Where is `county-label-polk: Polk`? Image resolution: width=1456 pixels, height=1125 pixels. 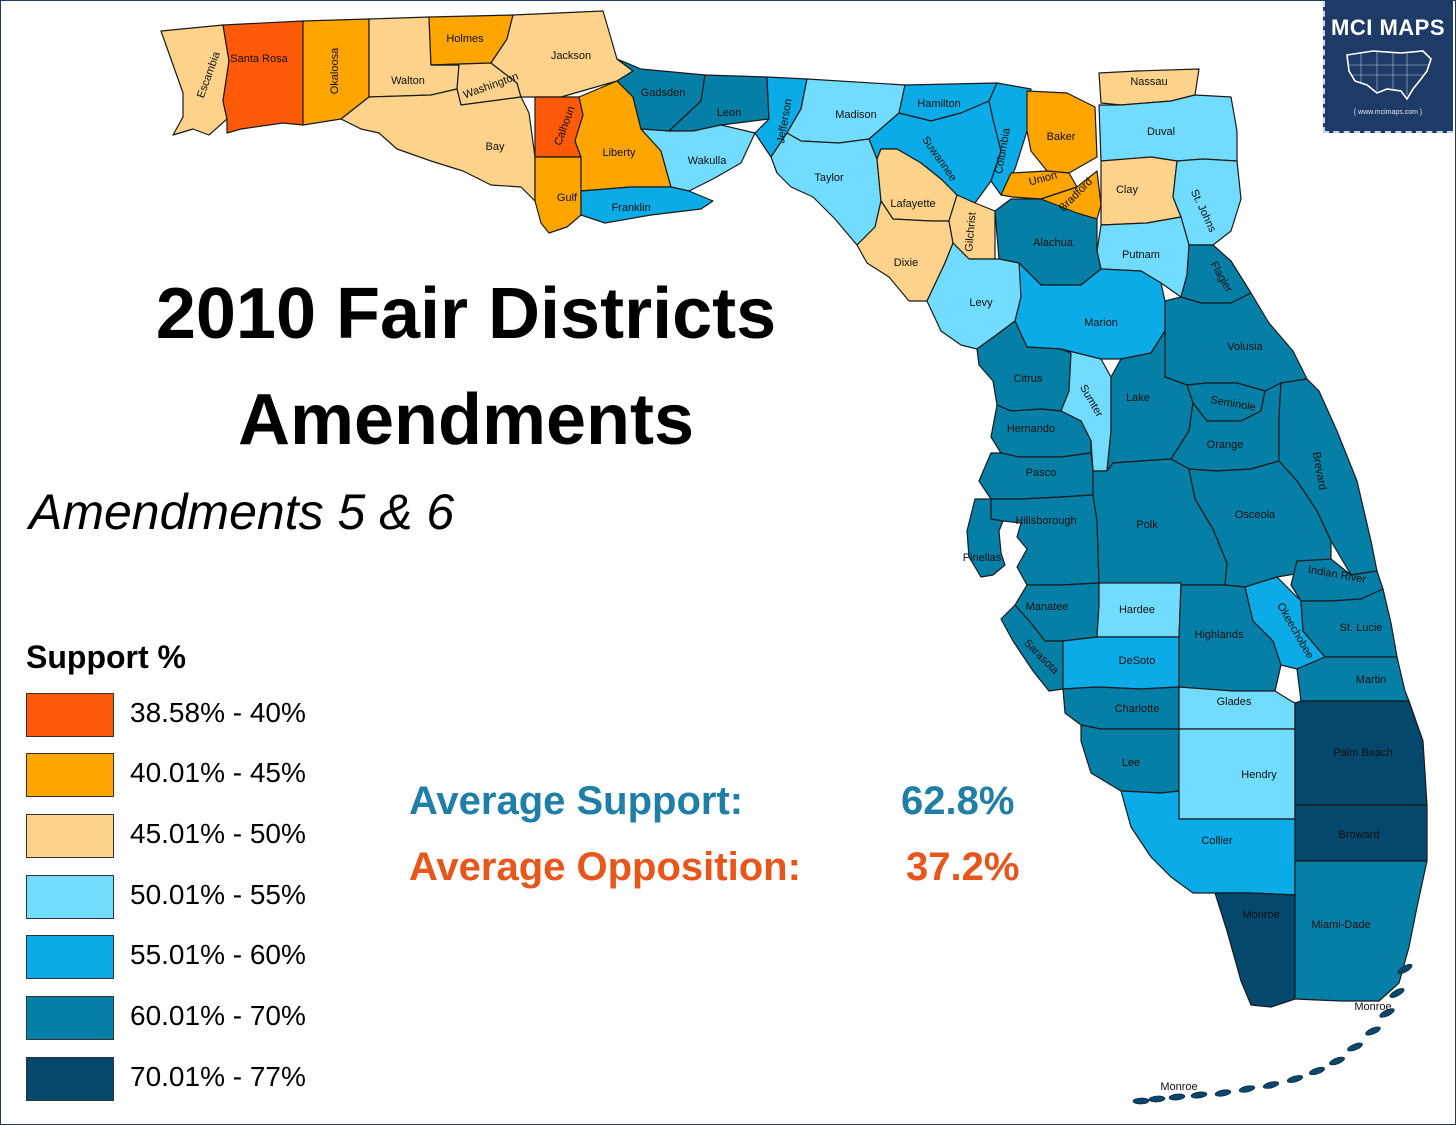
county-label-polk: Polk is located at coordinates (1147, 525).